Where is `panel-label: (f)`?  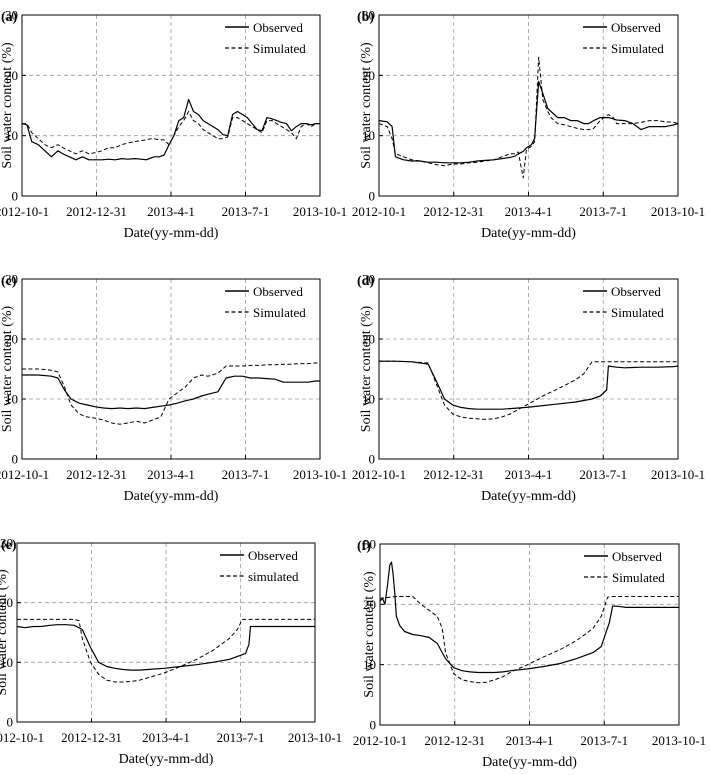
panel-label: (f) is located at coordinates (364, 546).